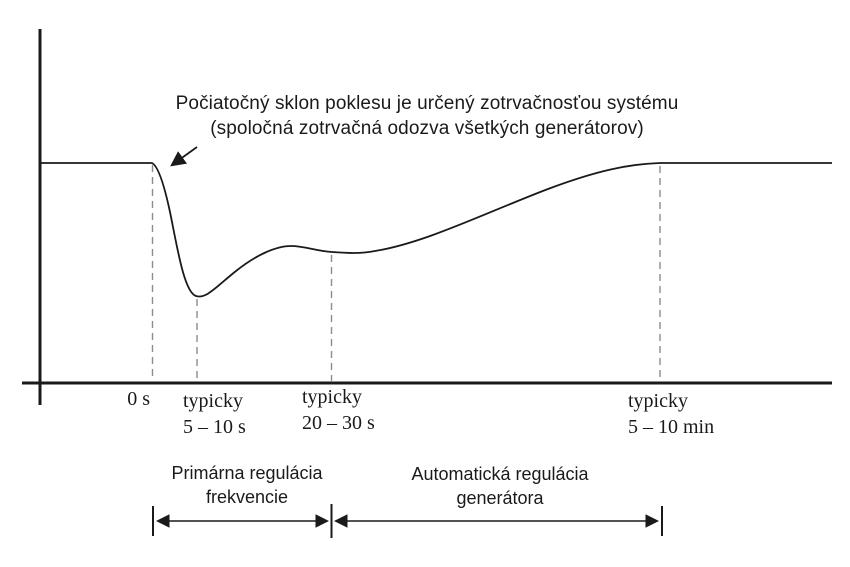 The width and height of the screenshot is (850, 567). What do you see at coordinates (138, 399) in the screenshot?
I see `time-label-0s: 0 s` at bounding box center [138, 399].